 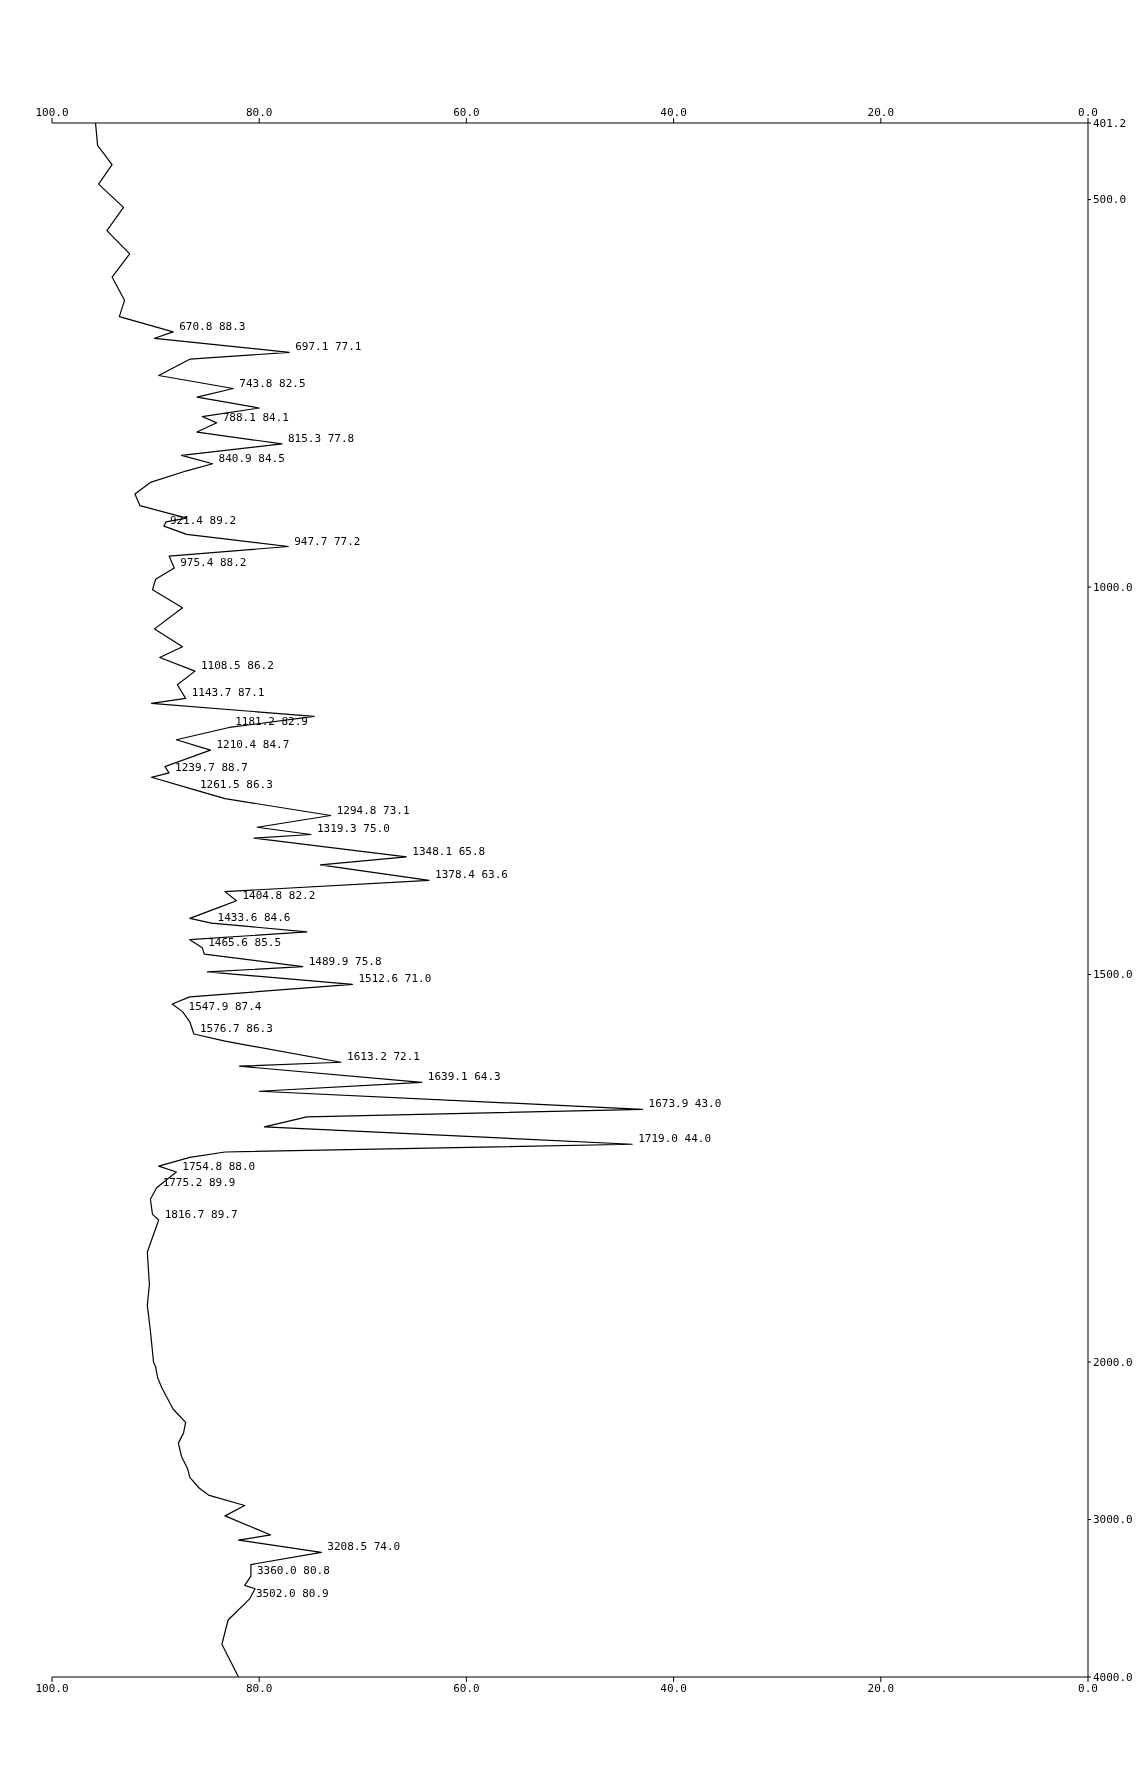 What do you see at coordinates (464, 1077) in the screenshot?
I see `annotation: 1639.1 64.3` at bounding box center [464, 1077].